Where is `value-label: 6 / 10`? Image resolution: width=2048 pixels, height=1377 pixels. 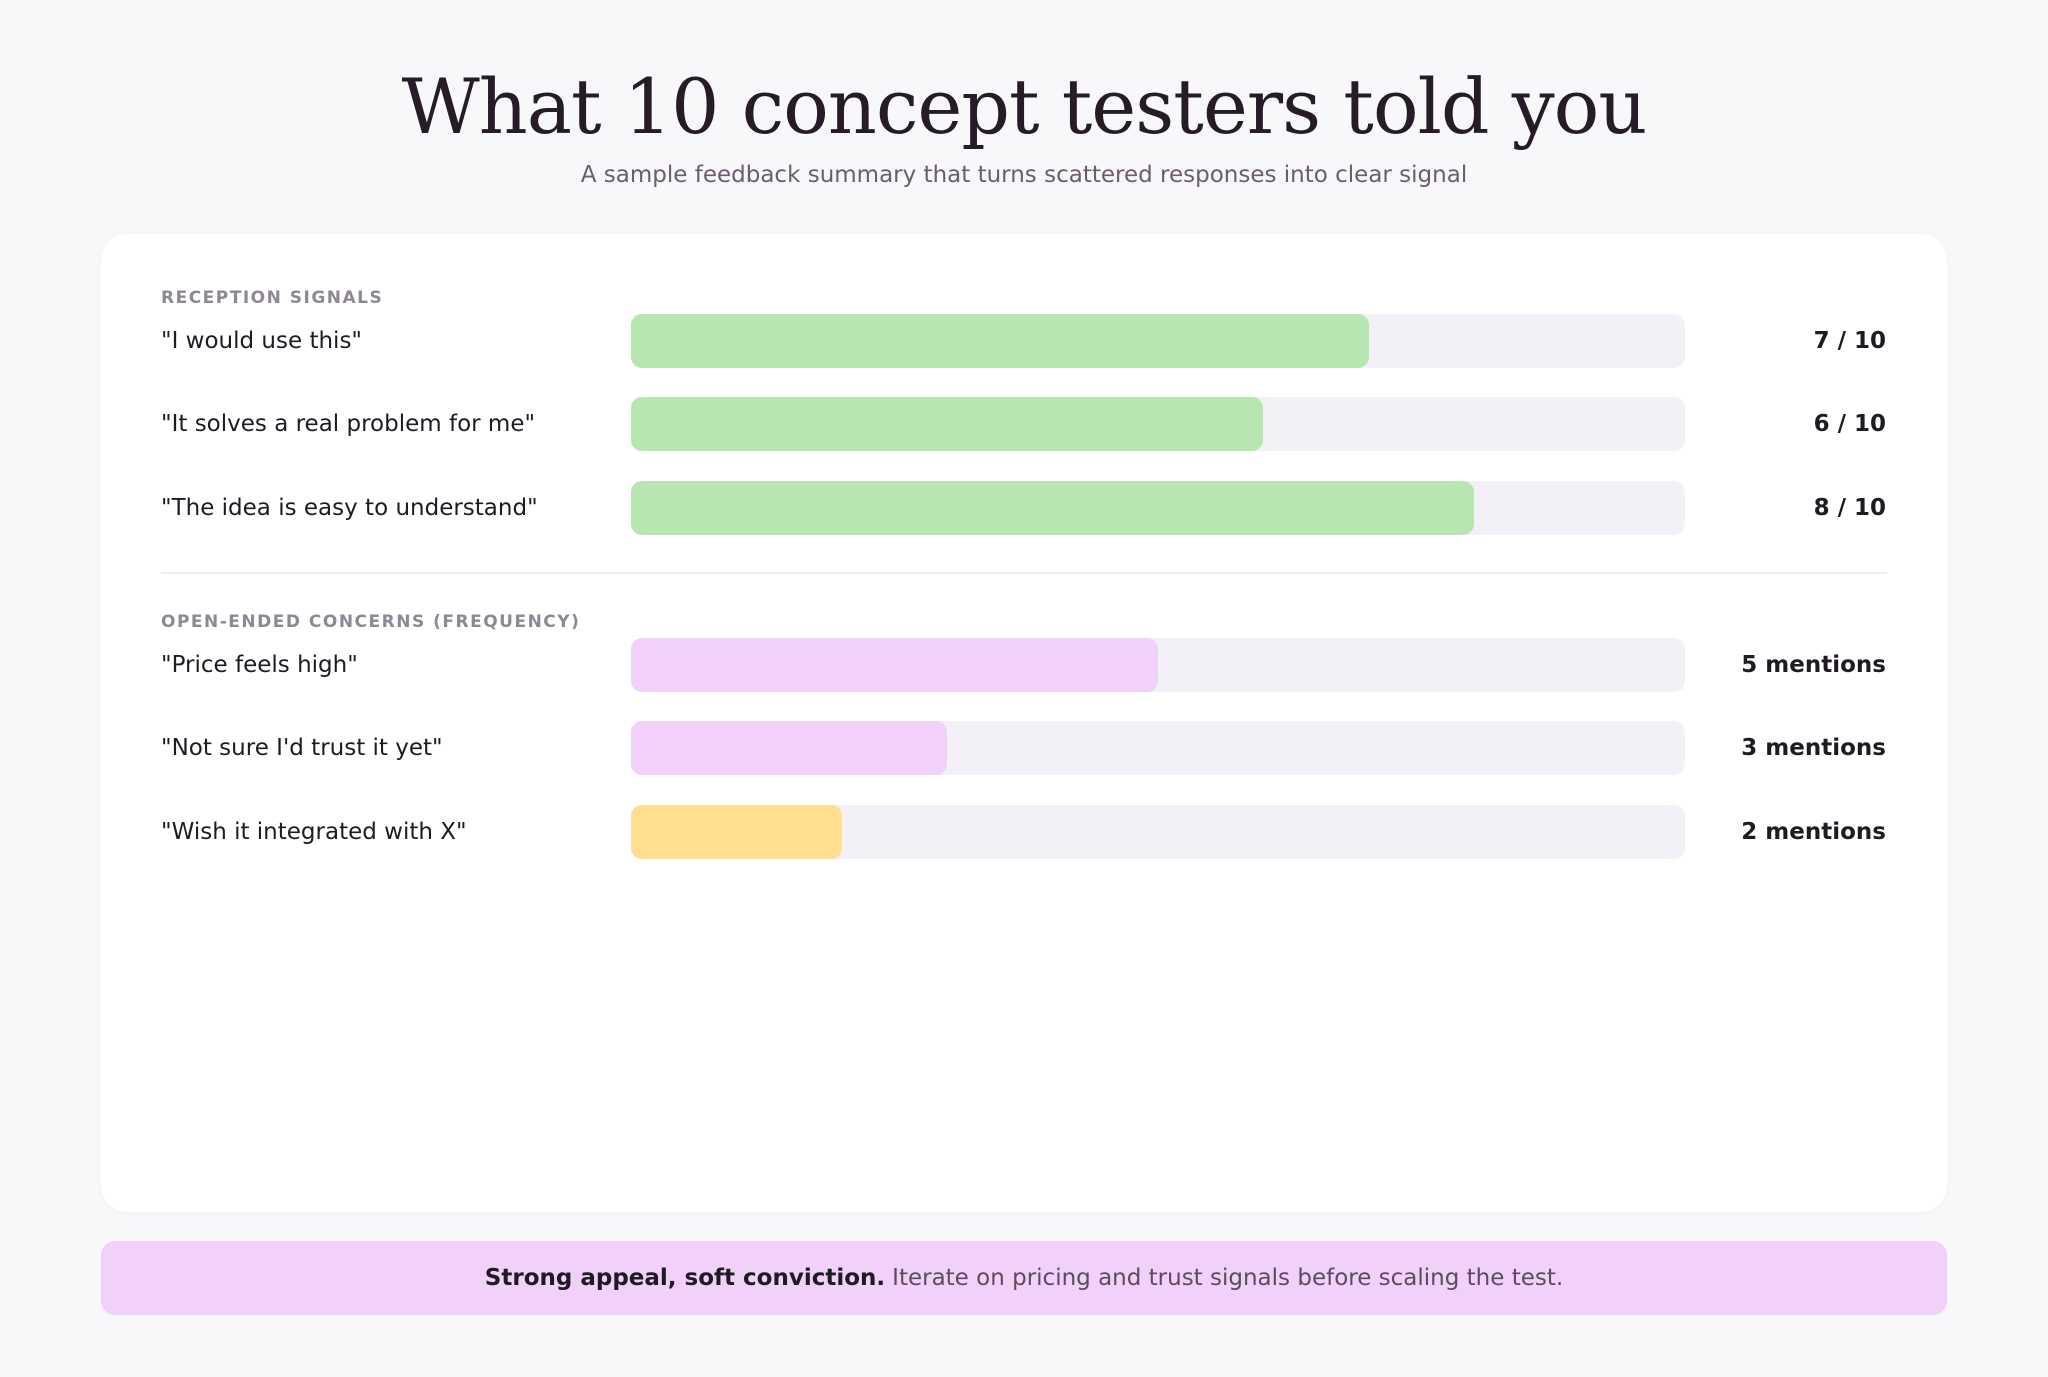
value-label: 6 / 10 is located at coordinates (1849, 424).